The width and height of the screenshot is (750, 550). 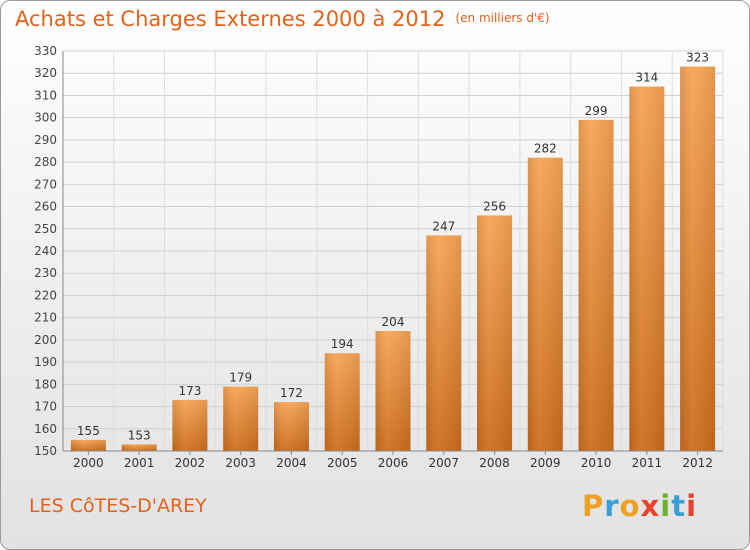 I want to click on y-tick-label: 180, so click(x=45, y=384).